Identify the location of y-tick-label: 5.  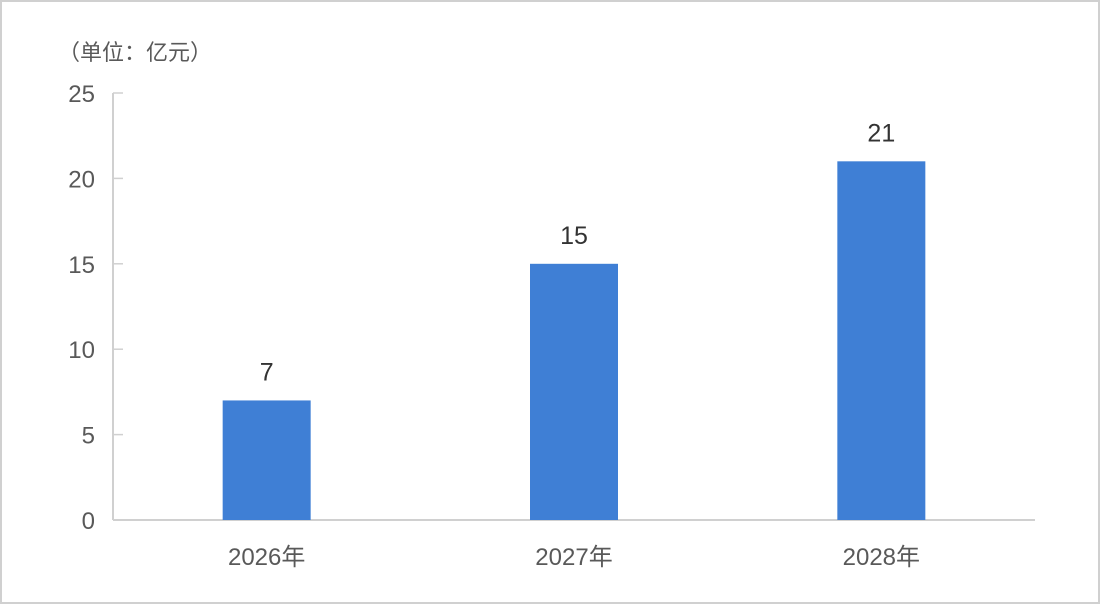
(88, 436).